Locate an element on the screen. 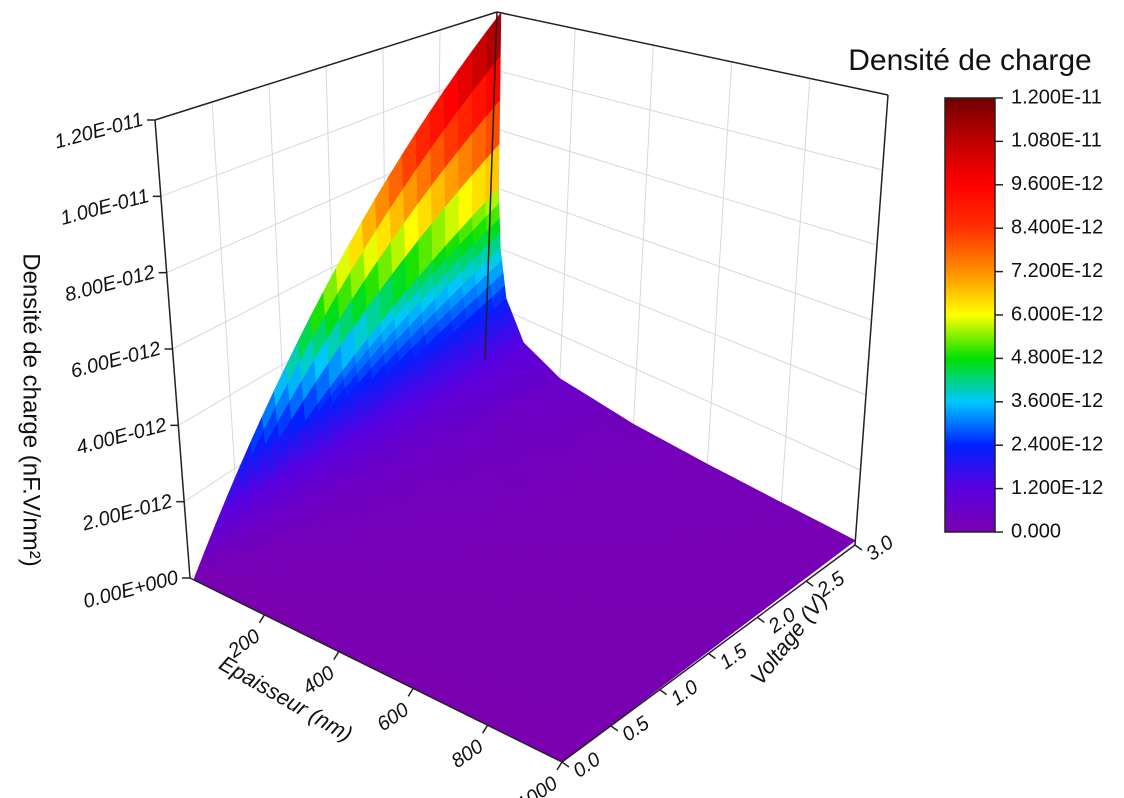 The width and height of the screenshot is (1124, 798). colorbar-tick-label: 1.200E-11 is located at coordinates (1056, 97).